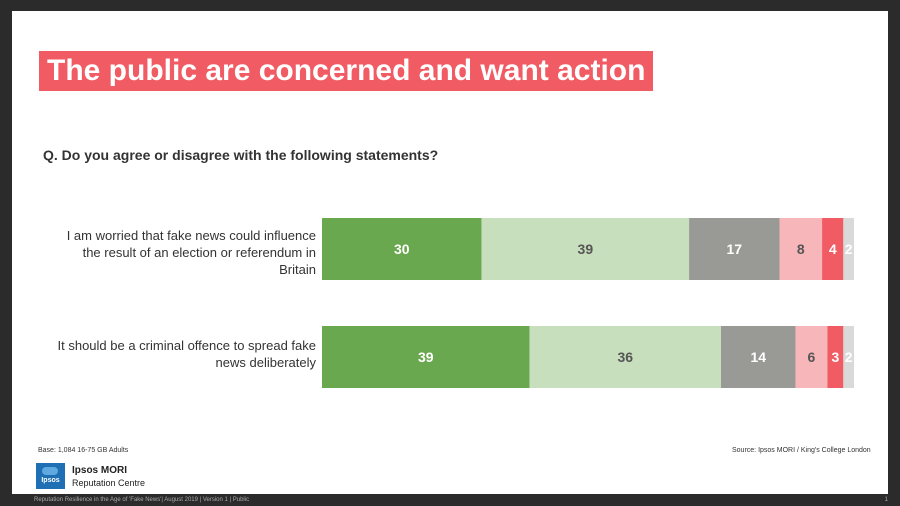  I want to click on bar-value-label-row2-seg2: 36, so click(625, 357).